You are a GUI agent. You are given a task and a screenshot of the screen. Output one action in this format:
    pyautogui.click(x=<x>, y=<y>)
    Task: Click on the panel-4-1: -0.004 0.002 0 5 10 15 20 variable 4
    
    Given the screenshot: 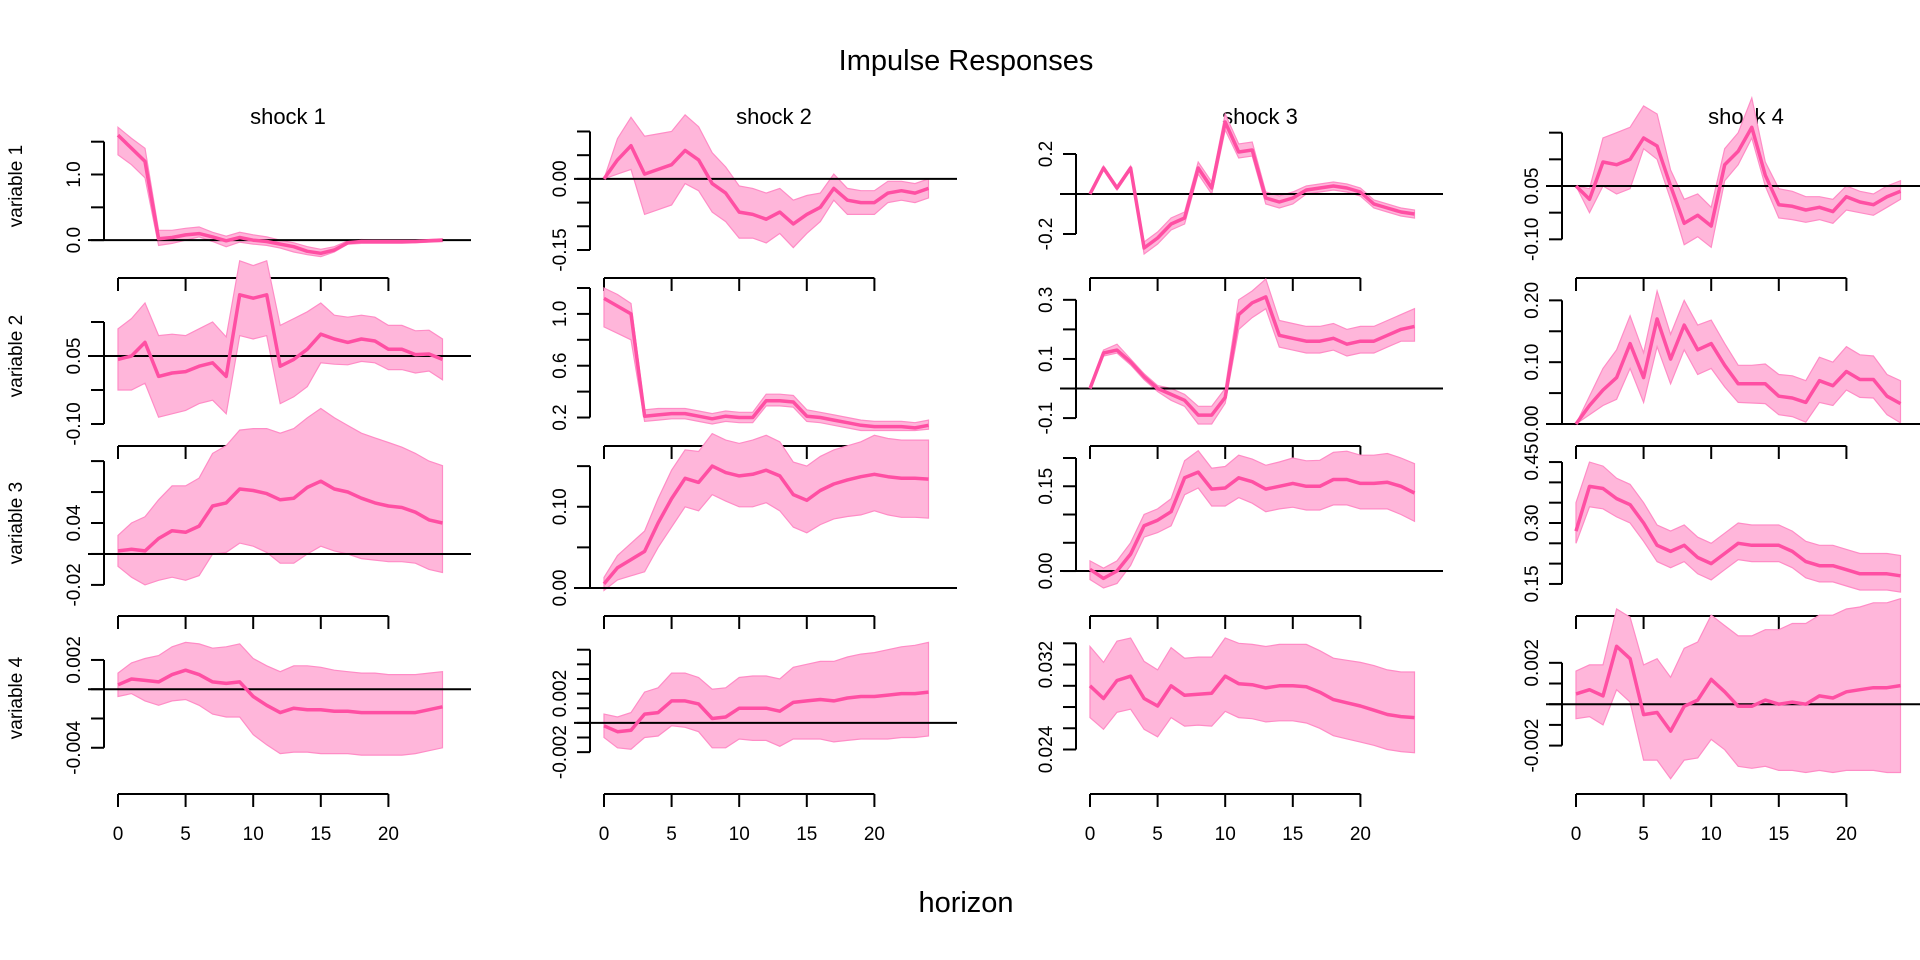 What is the action you would take?
    pyautogui.click(x=238, y=740)
    